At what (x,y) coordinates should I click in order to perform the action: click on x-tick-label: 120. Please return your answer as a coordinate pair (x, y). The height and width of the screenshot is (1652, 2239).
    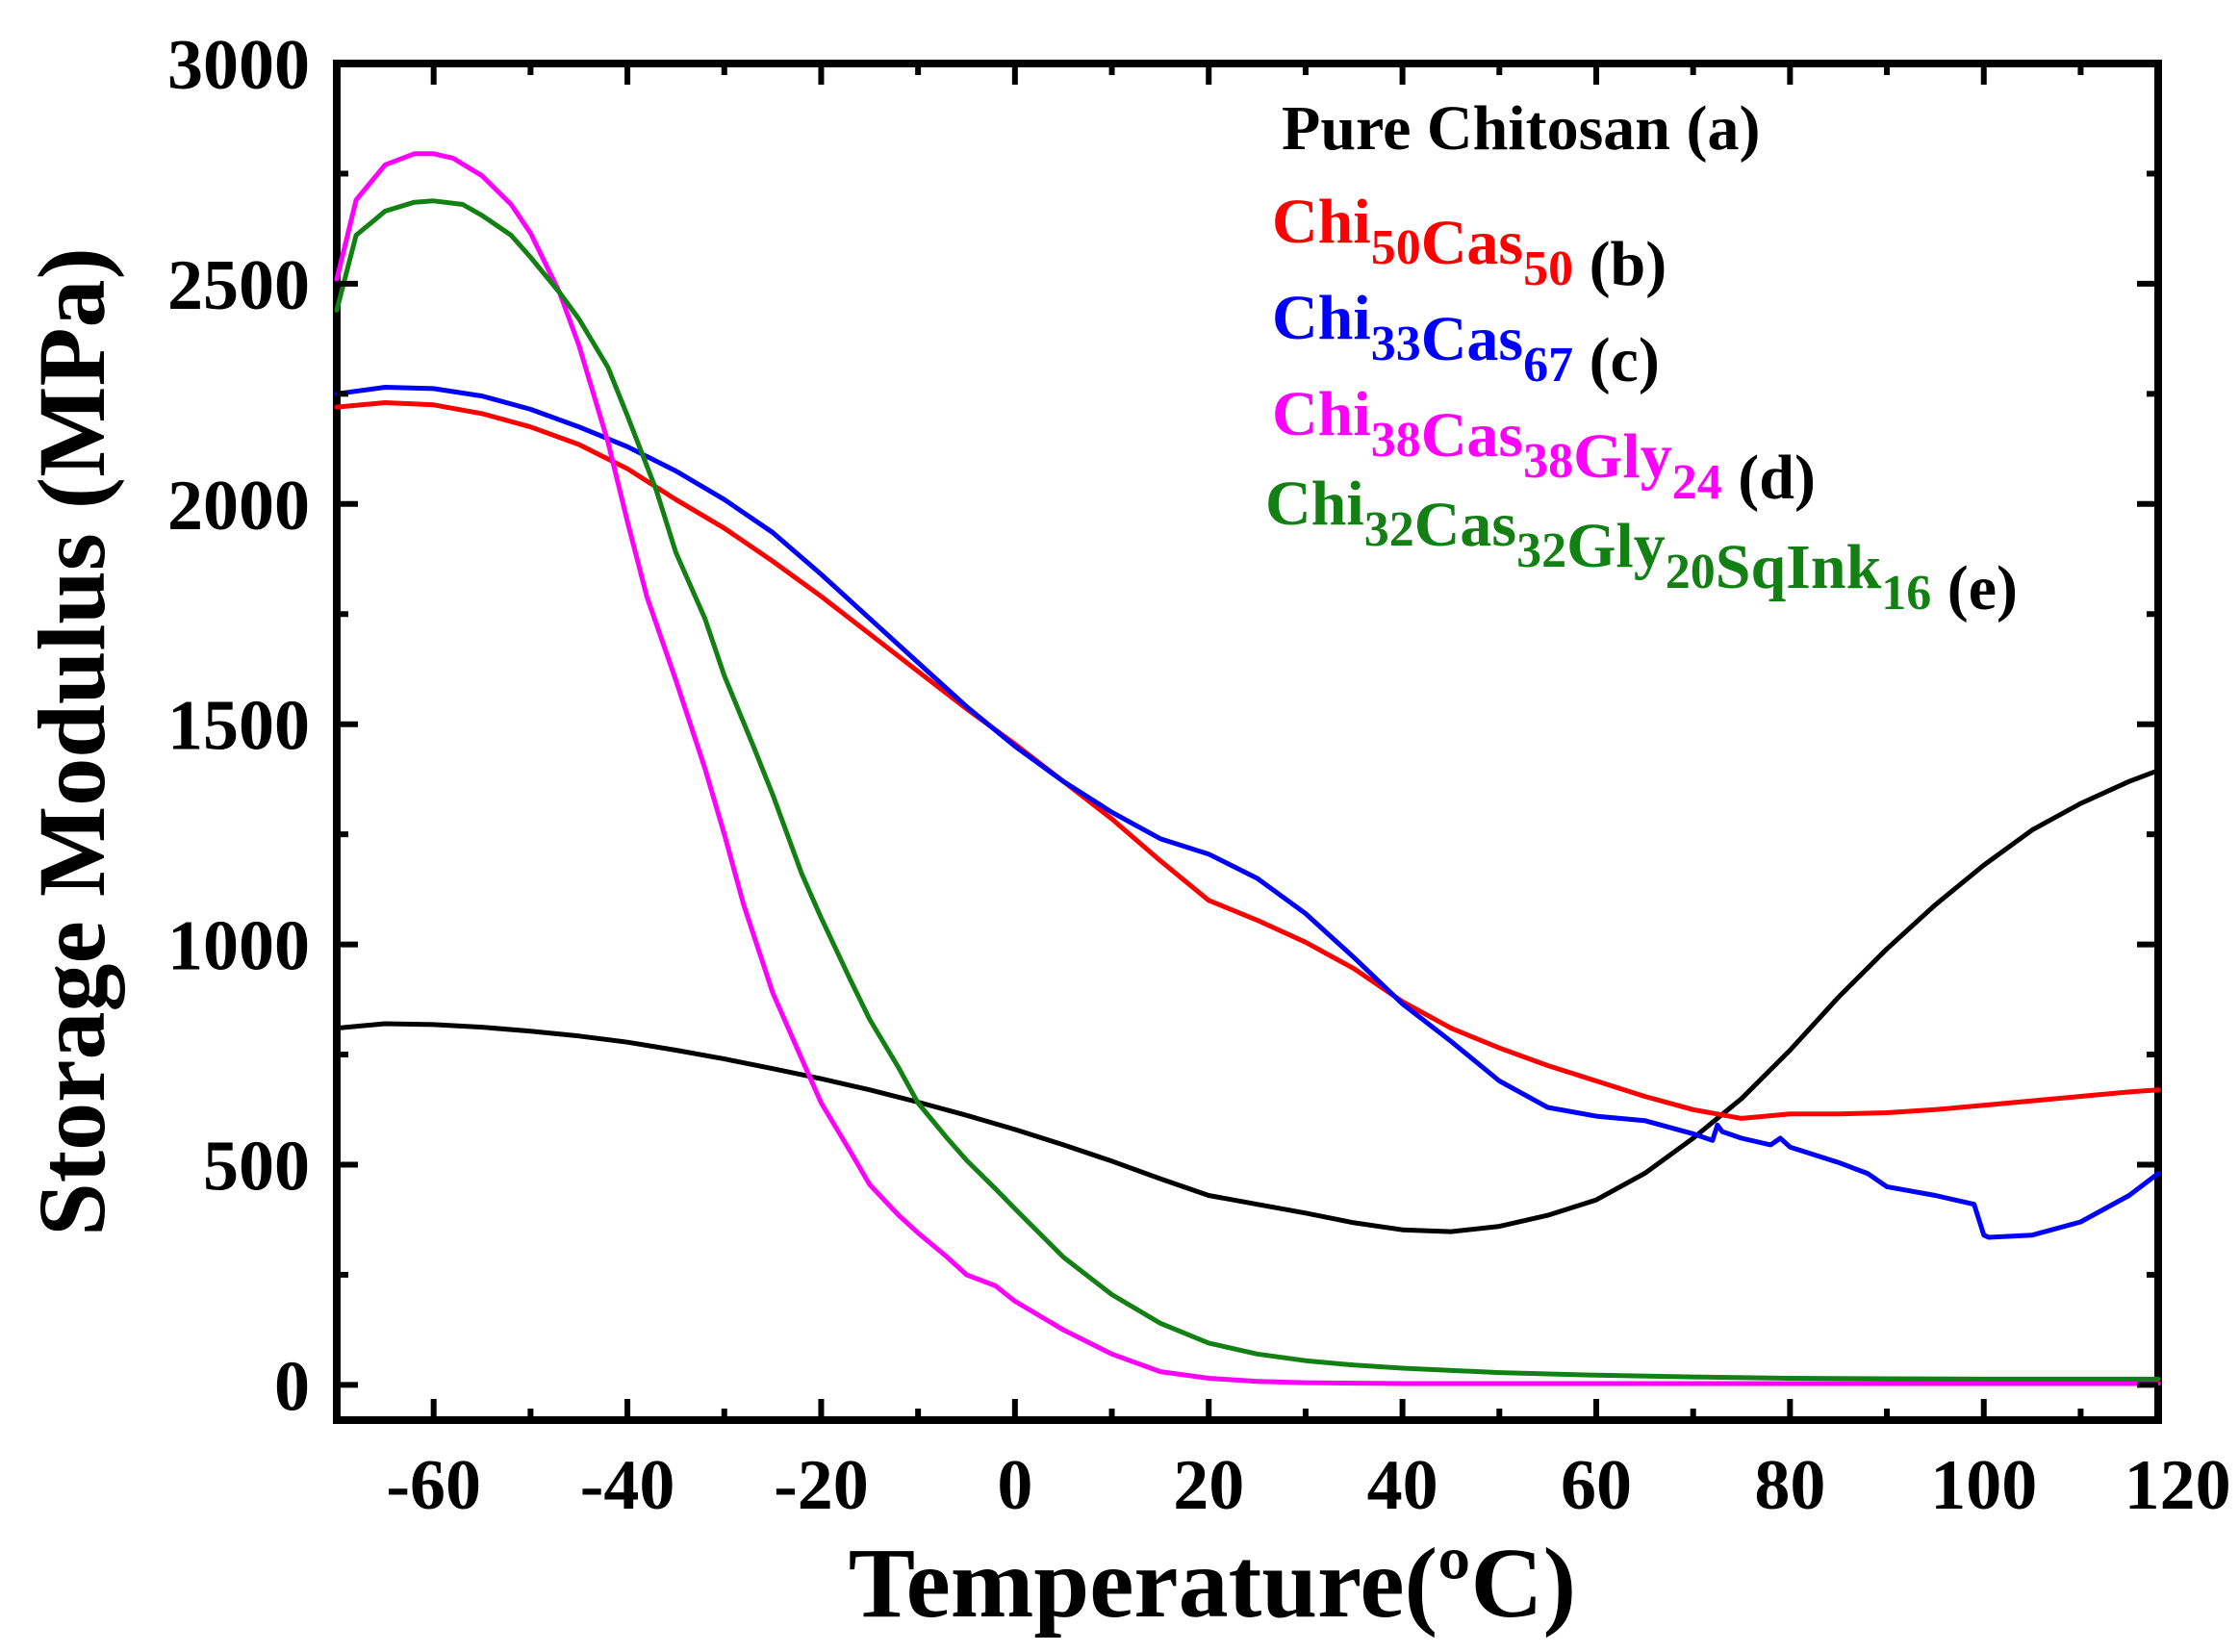
    Looking at the image, I should click on (2178, 1485).